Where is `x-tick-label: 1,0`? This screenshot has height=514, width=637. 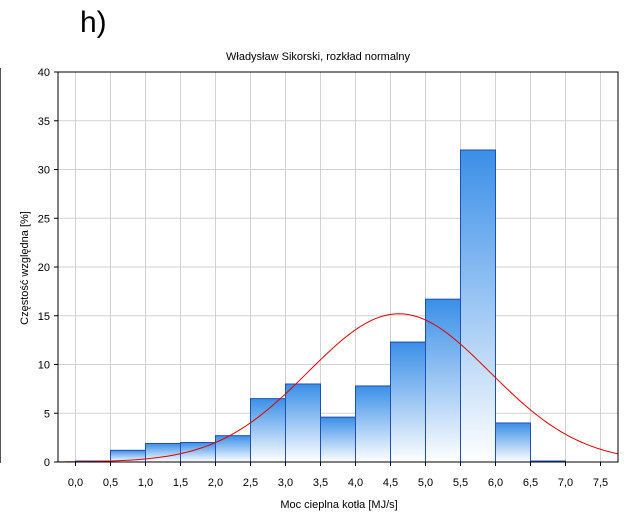
x-tick-label: 1,0 is located at coordinates (145, 483).